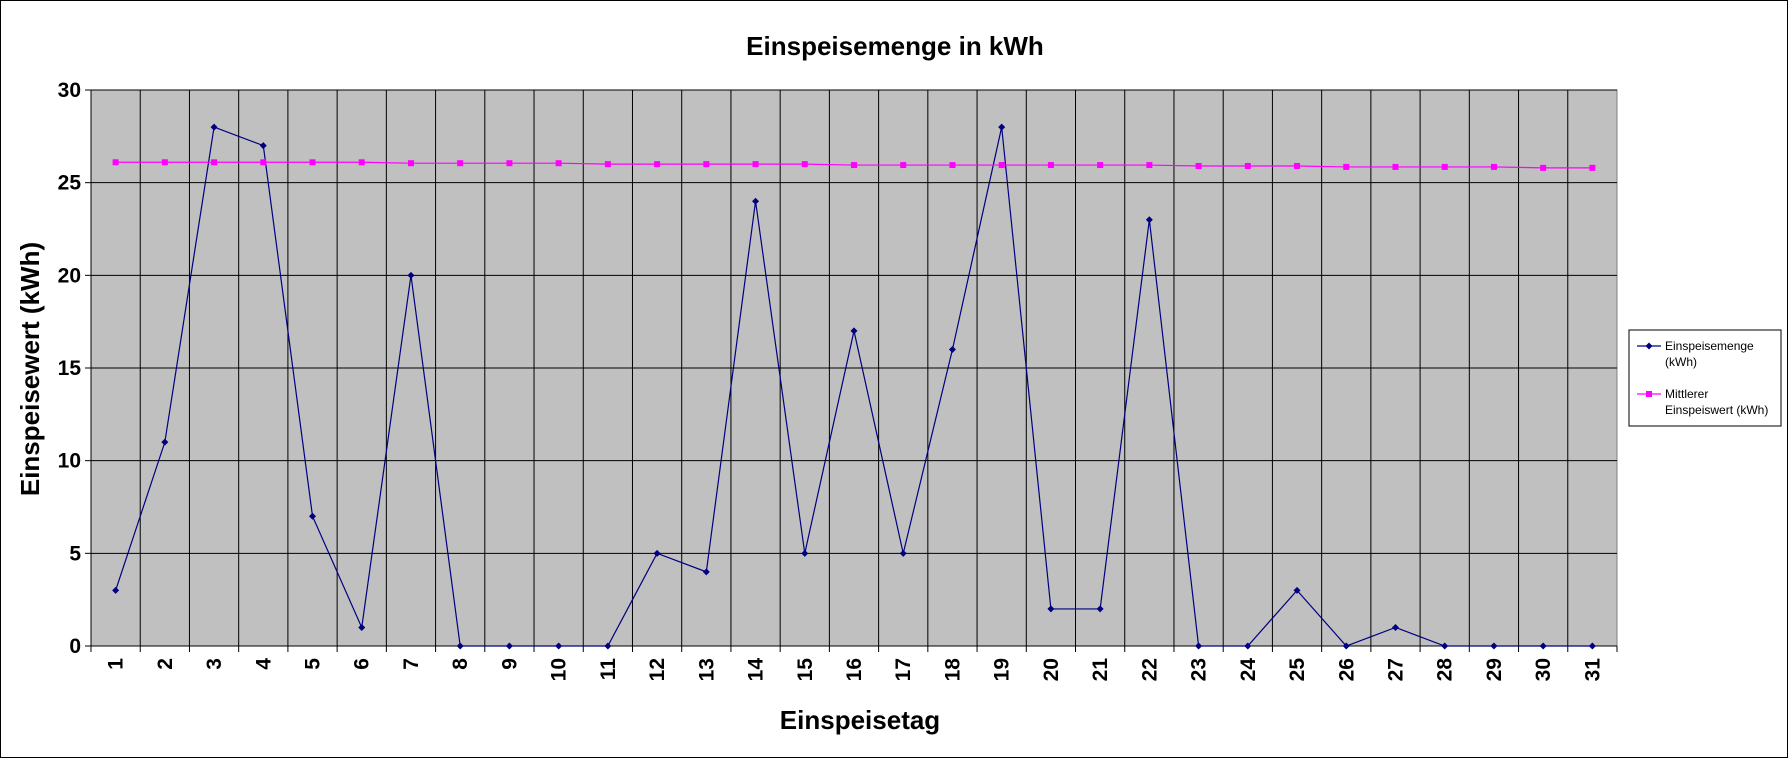  What do you see at coordinates (1716, 410) in the screenshot?
I see `legend-label: Einspeiswert (kWh)` at bounding box center [1716, 410].